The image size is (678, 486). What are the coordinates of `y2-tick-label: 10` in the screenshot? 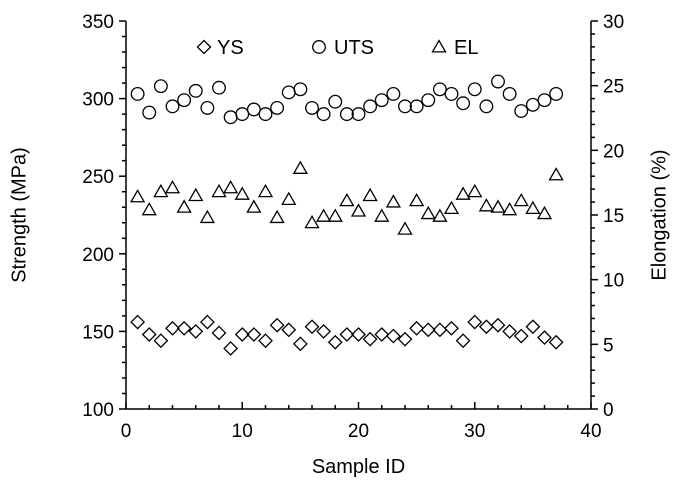 It's located at (613, 281).